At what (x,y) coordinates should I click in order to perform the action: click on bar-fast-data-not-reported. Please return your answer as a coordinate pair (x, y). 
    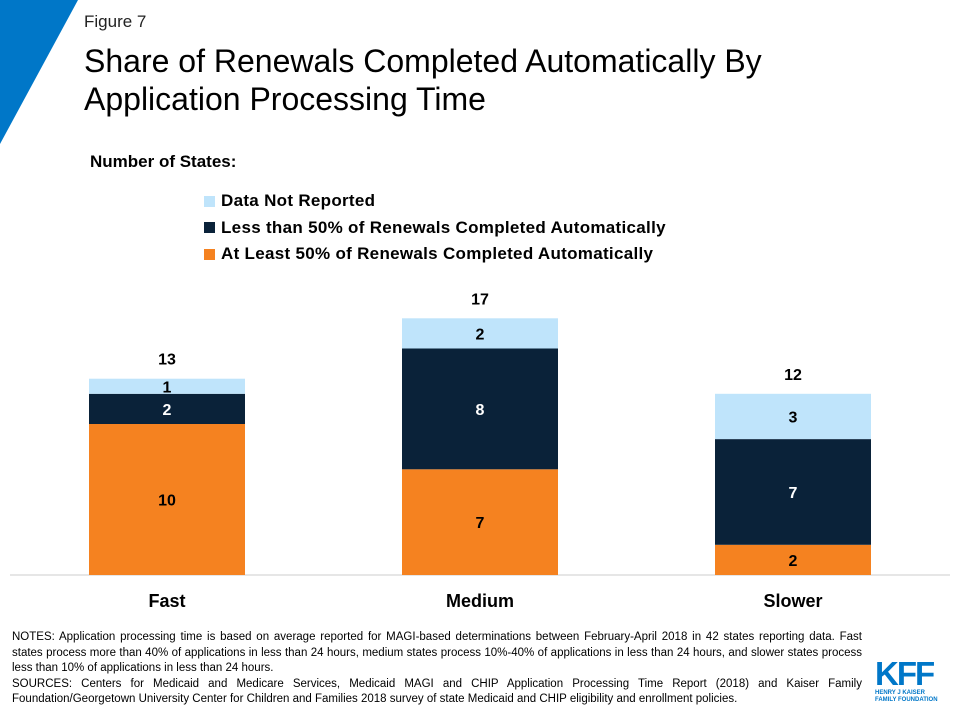
    Looking at the image, I should click on (167, 386).